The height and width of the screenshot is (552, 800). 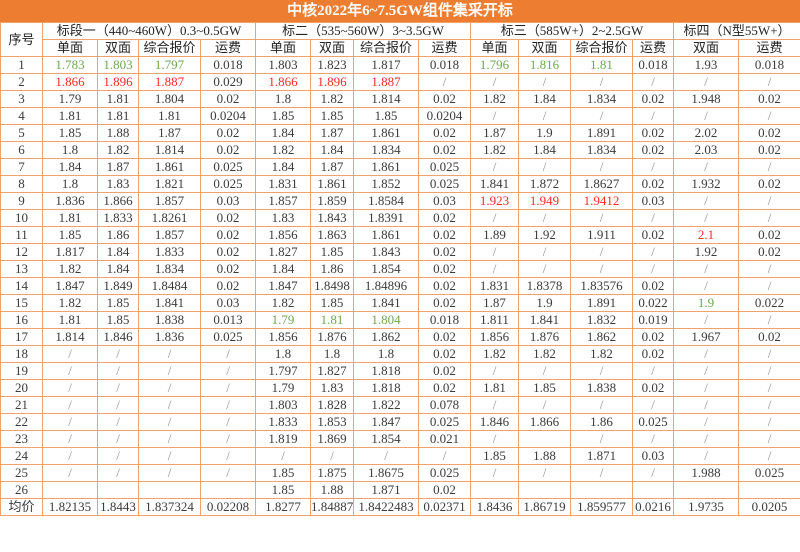 I want to click on value-cell: 1.83, so click(x=332, y=388).